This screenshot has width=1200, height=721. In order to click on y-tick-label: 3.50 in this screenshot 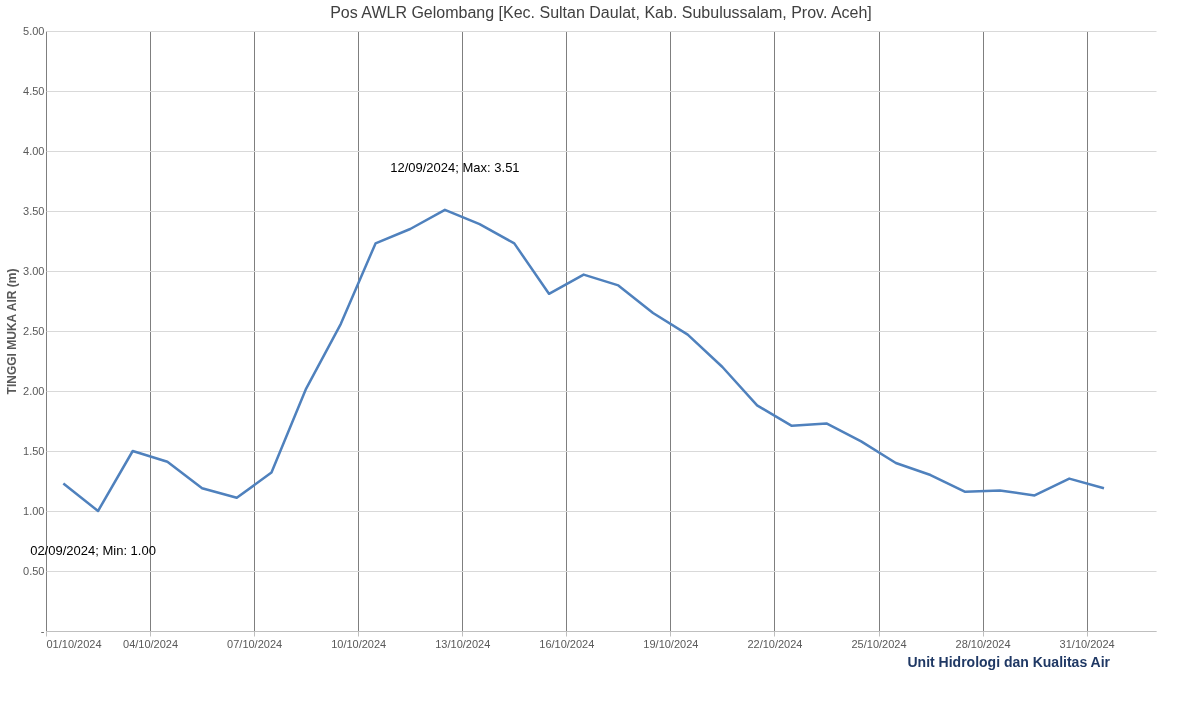, I will do `click(34, 210)`.